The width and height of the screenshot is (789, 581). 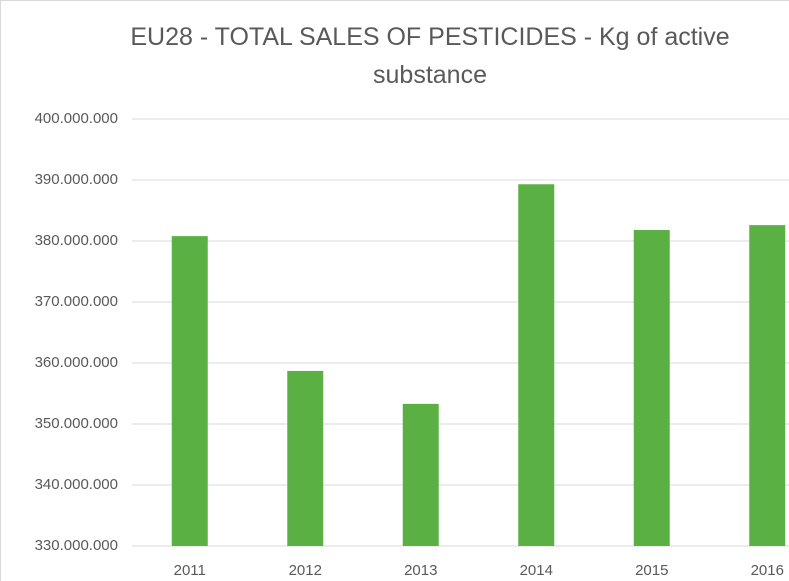 I want to click on x-tick-label: 2014, so click(x=536, y=570).